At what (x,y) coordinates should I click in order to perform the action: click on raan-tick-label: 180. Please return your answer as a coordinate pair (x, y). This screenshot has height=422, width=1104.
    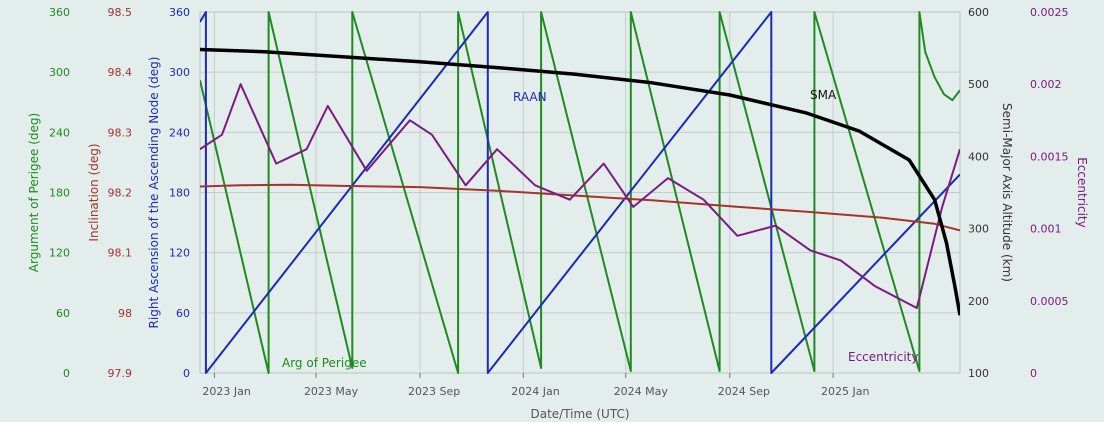
    Looking at the image, I should click on (179, 193).